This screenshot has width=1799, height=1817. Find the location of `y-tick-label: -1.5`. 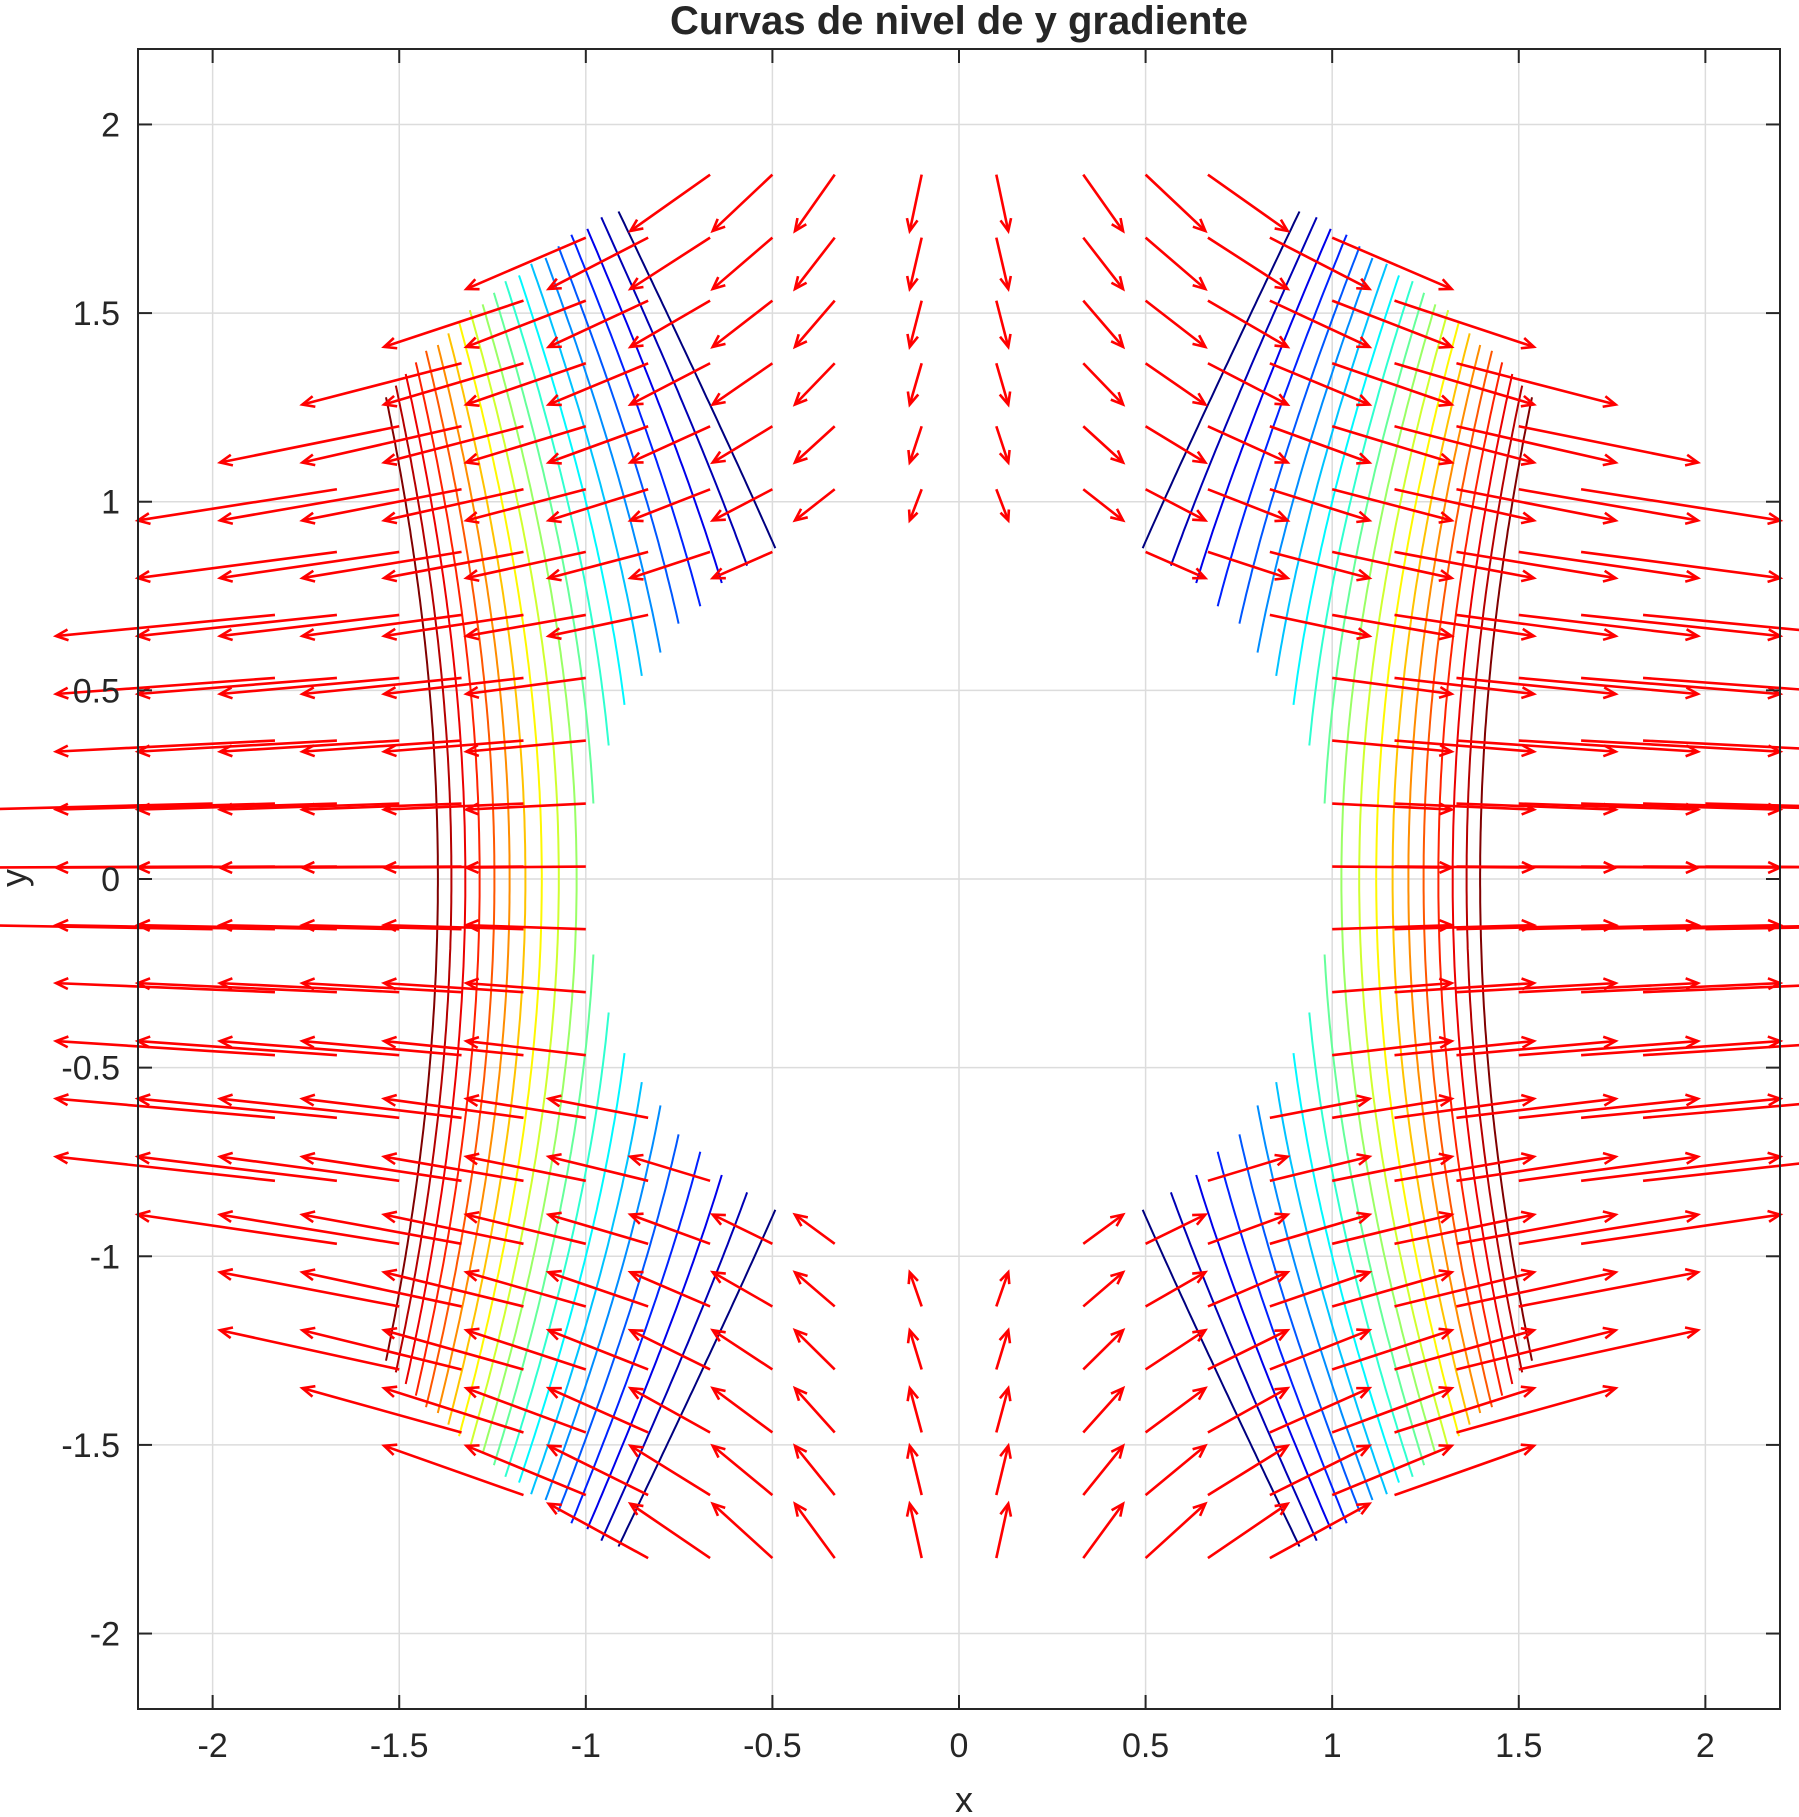

y-tick-label: -1.5 is located at coordinates (90, 1446).